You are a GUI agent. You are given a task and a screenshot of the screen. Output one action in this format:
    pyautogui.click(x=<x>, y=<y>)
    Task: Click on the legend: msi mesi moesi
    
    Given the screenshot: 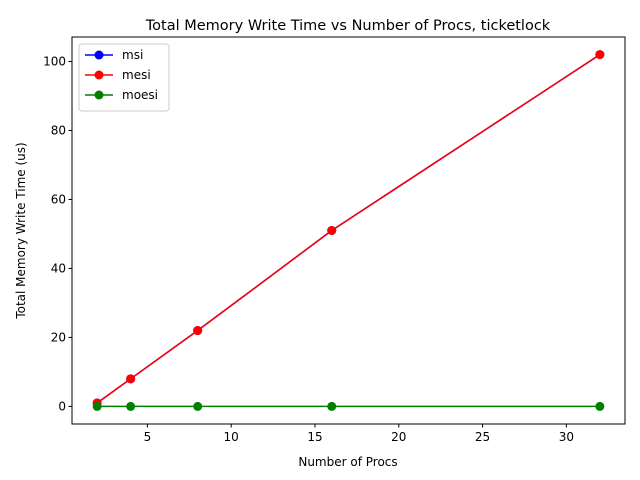 What is the action you would take?
    pyautogui.click(x=124, y=77)
    